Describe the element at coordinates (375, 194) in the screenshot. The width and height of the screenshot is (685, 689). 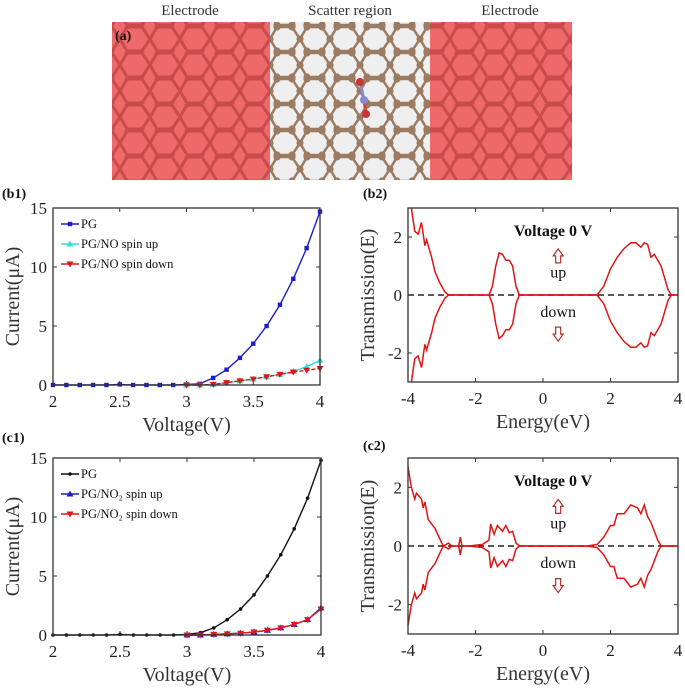
I see `panel-label-b2: (b2)` at that location.